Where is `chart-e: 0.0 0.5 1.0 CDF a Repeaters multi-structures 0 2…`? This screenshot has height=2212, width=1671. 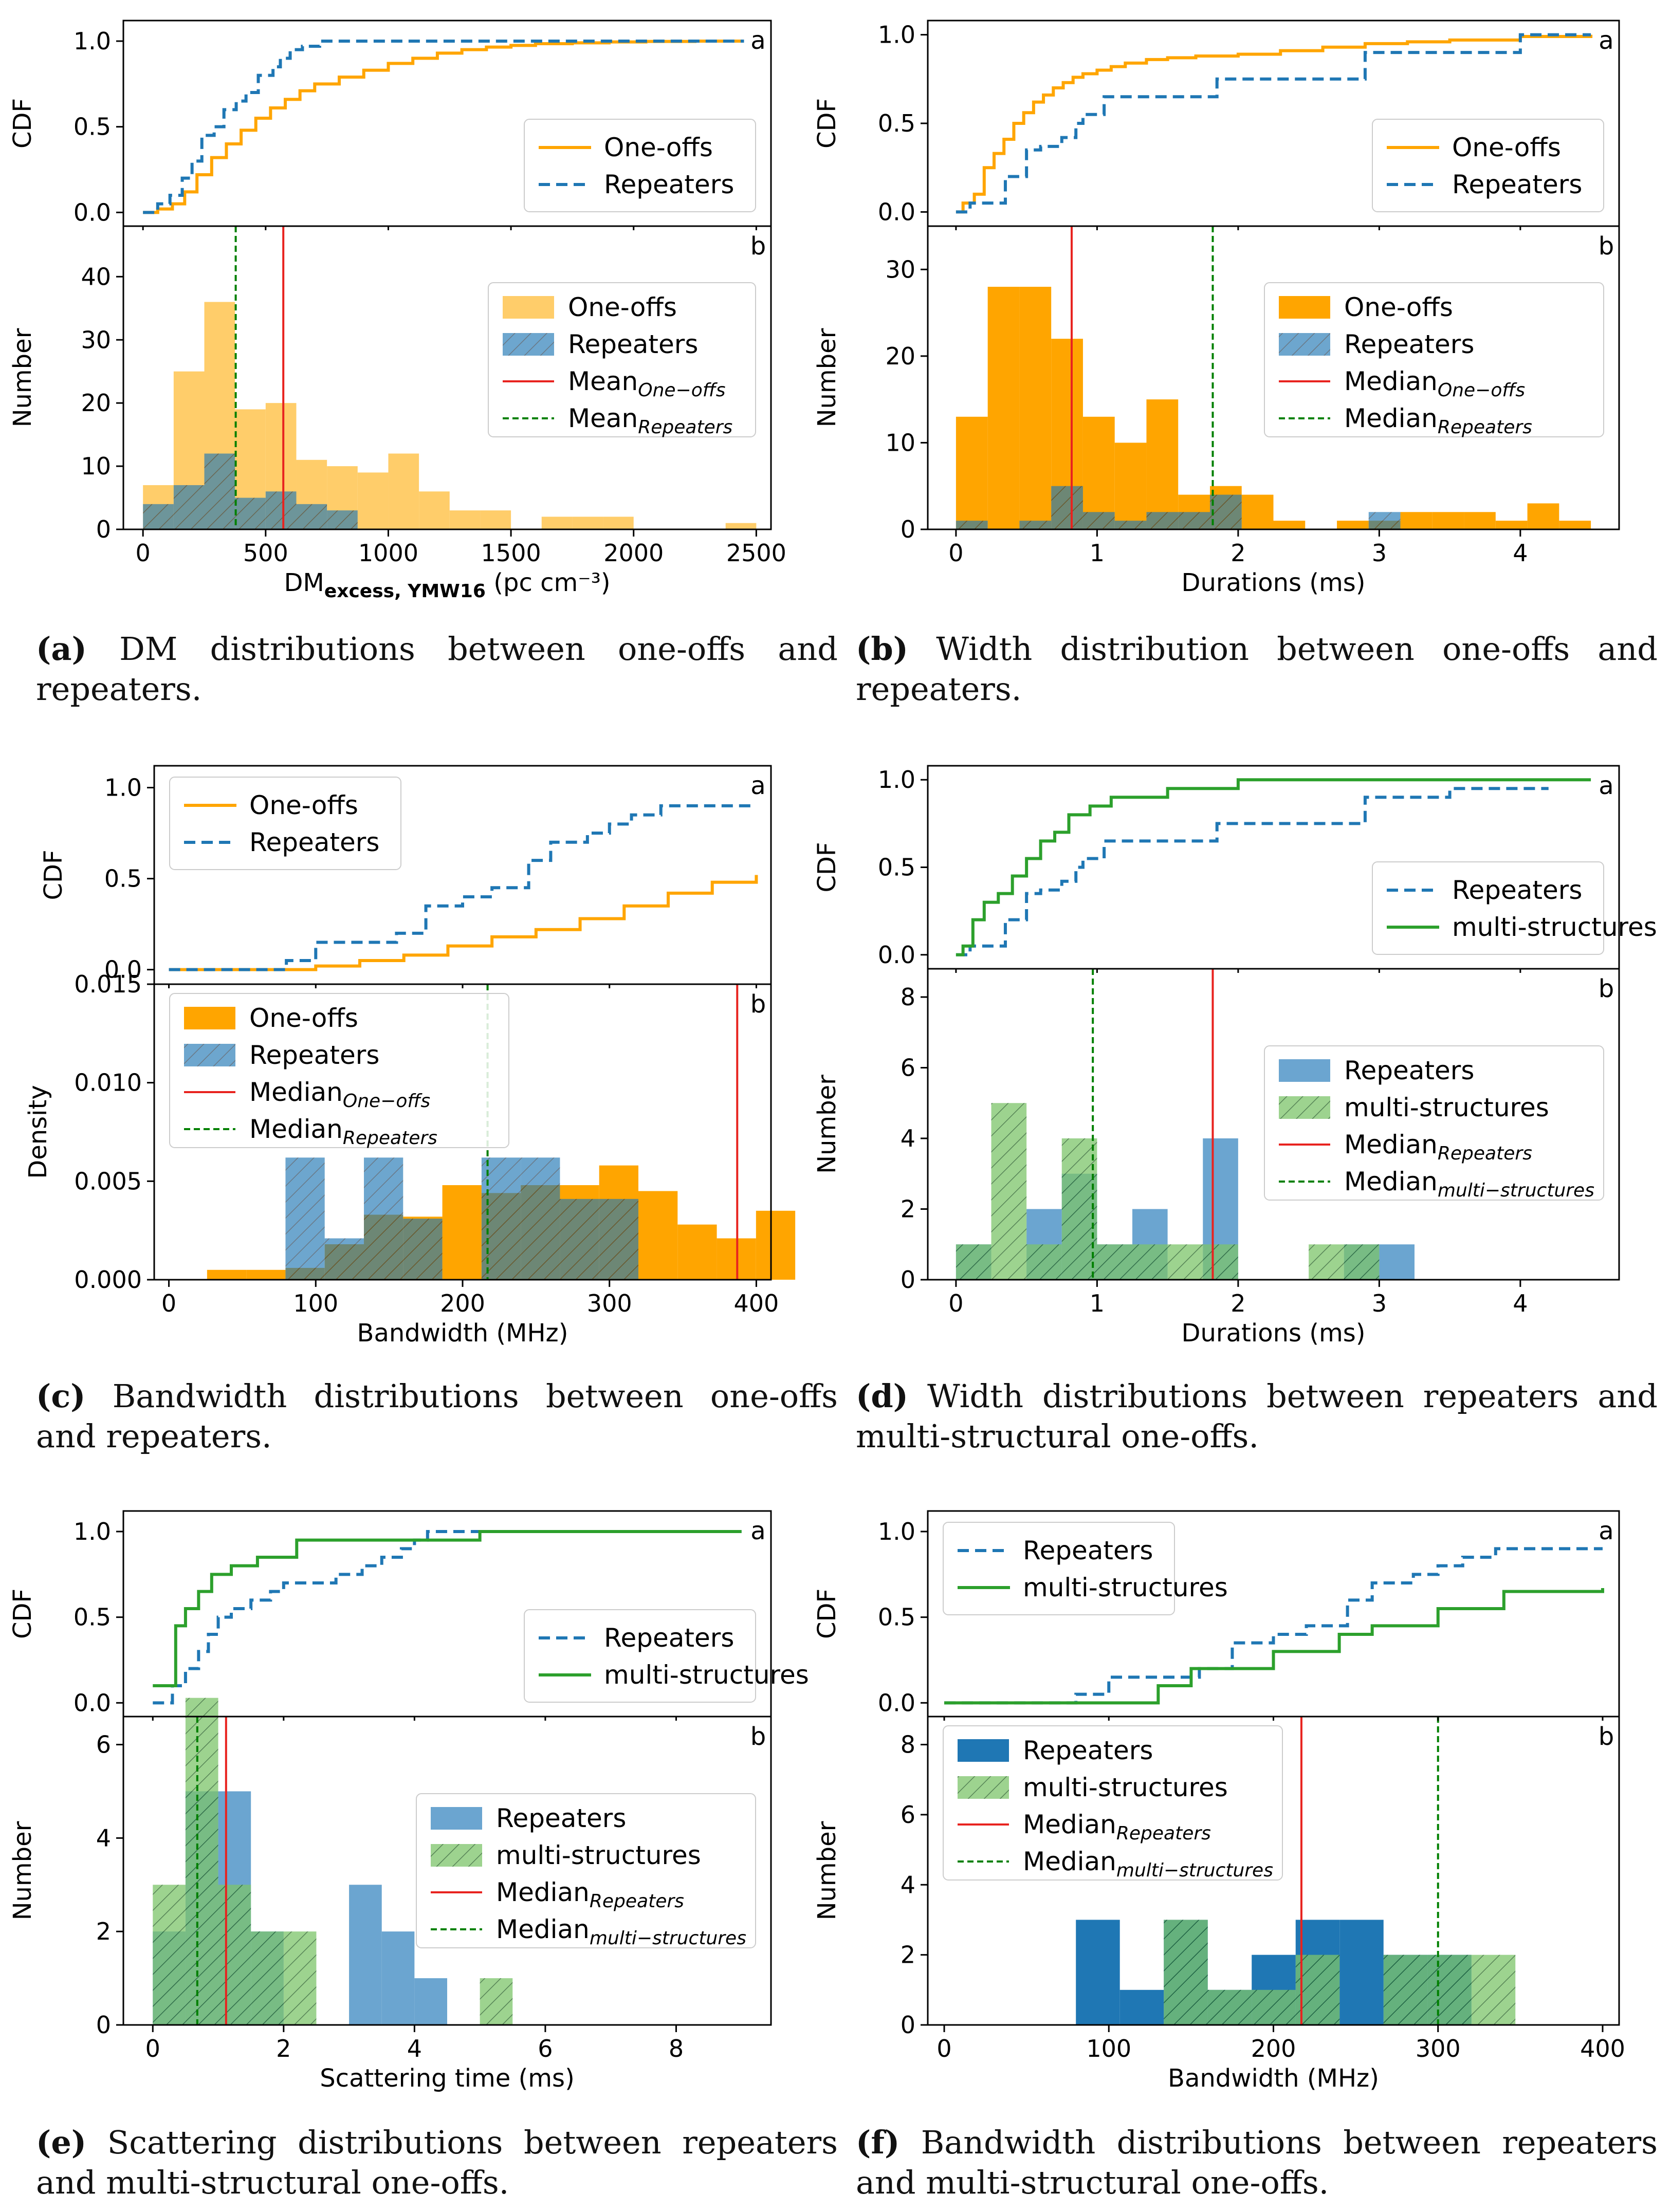
chart-e: 0.0 0.5 1.0 CDF a Repeaters multi-structures 0 2… is located at coordinates (408, 1801).